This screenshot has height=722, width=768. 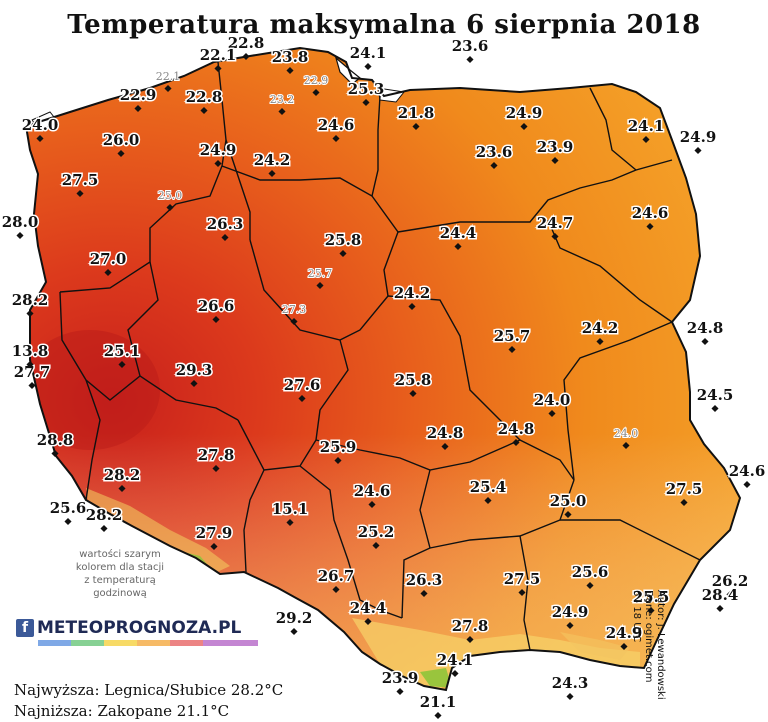 I want to click on station-value-gray: 27.3, so click(x=294, y=309).